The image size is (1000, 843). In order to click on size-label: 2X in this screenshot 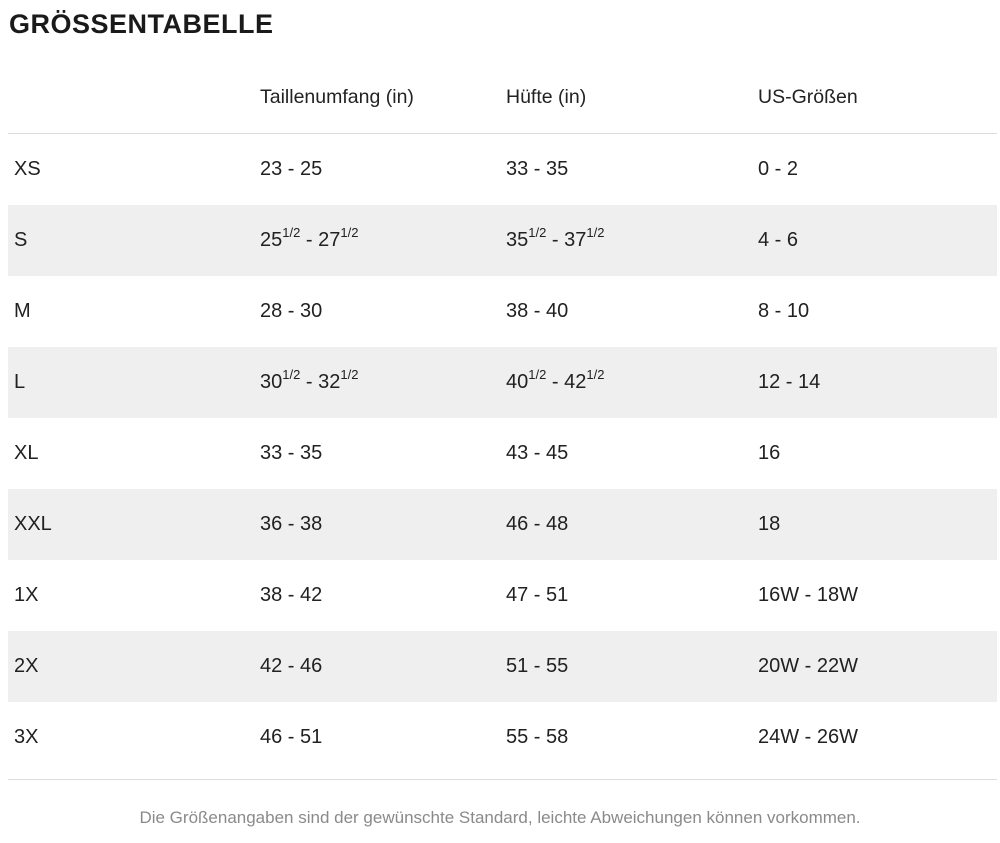, I will do `click(26, 666)`.